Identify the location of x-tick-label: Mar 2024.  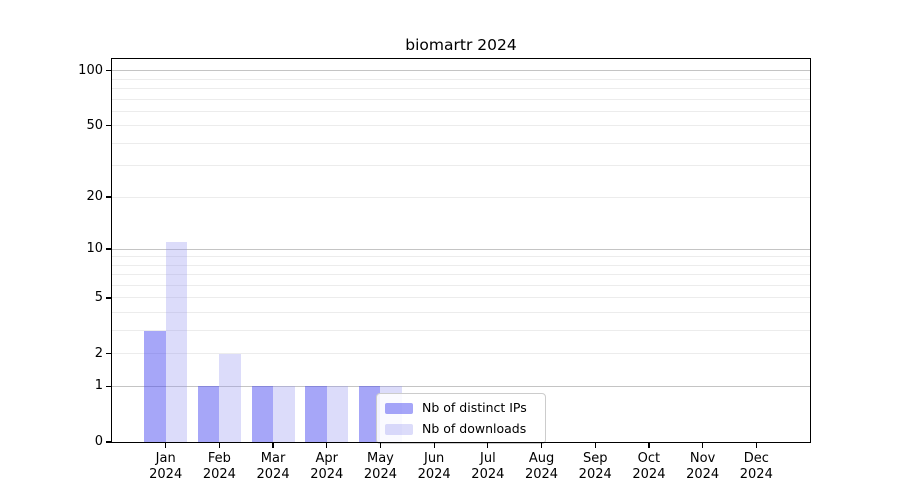
(273, 466).